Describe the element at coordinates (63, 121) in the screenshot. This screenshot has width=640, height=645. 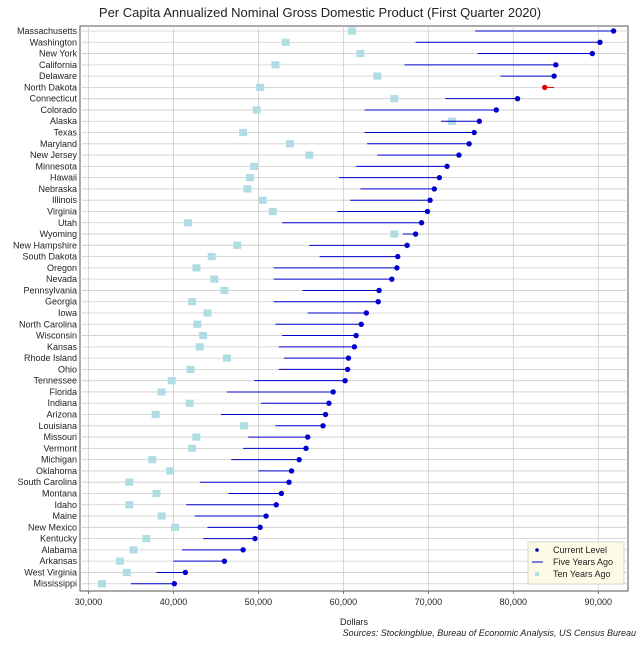
I see `state-label: Alaska` at that location.